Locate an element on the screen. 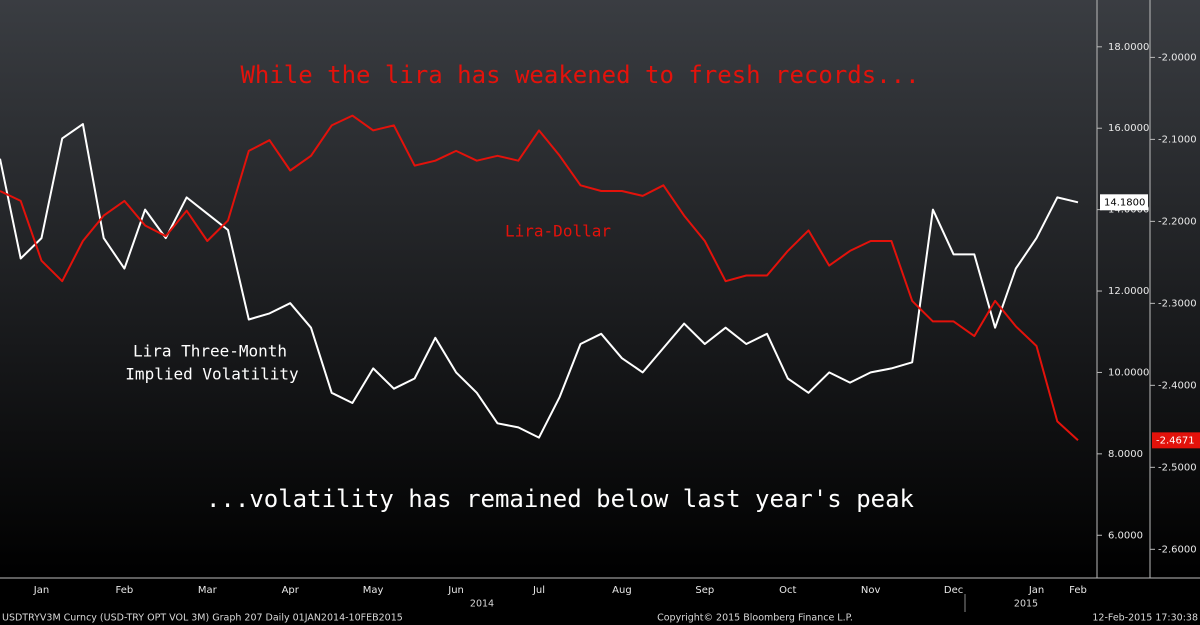 This screenshot has height=625, width=1200. x-tick-label: Nov is located at coordinates (871, 590).